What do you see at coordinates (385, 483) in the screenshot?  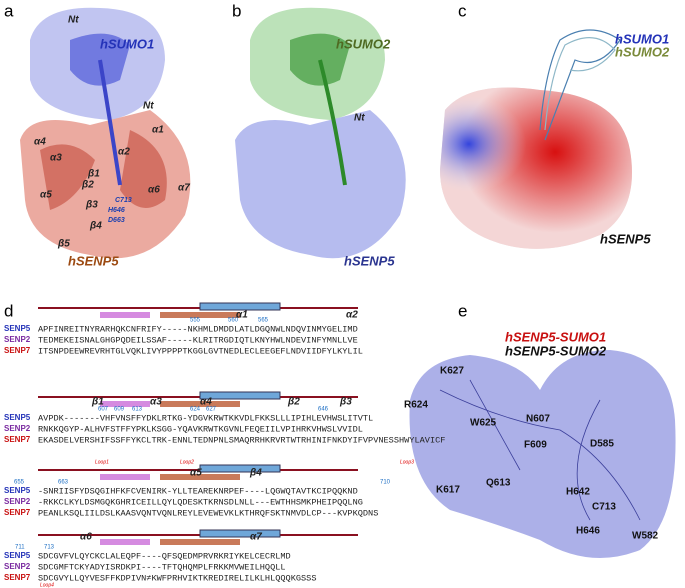 I see `residue-number: 710` at bounding box center [385, 483].